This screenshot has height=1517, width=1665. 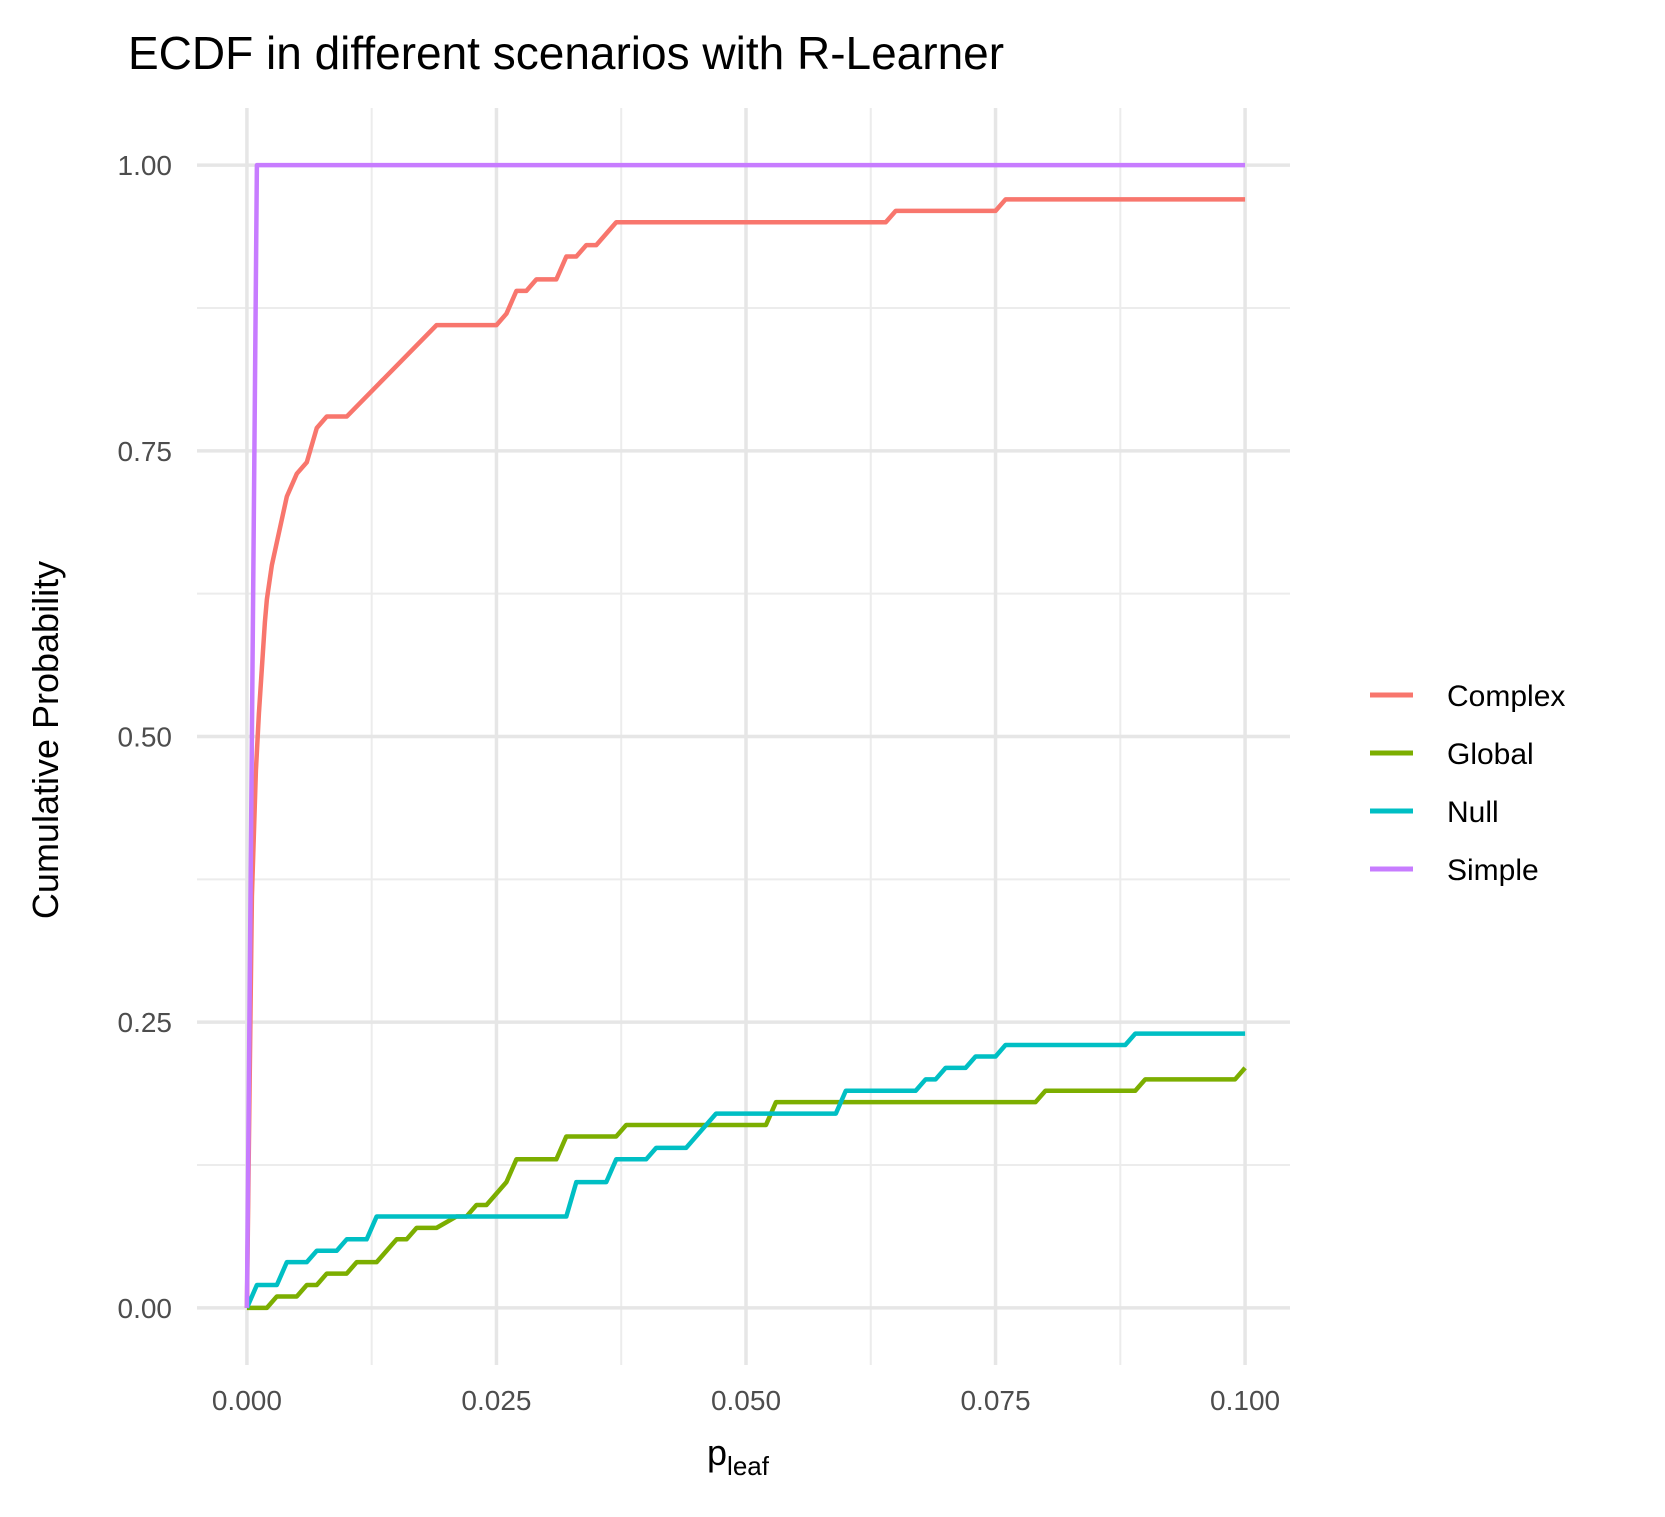 What do you see at coordinates (1245, 1400) in the screenshot?
I see `x-tick-label: 0.100` at bounding box center [1245, 1400].